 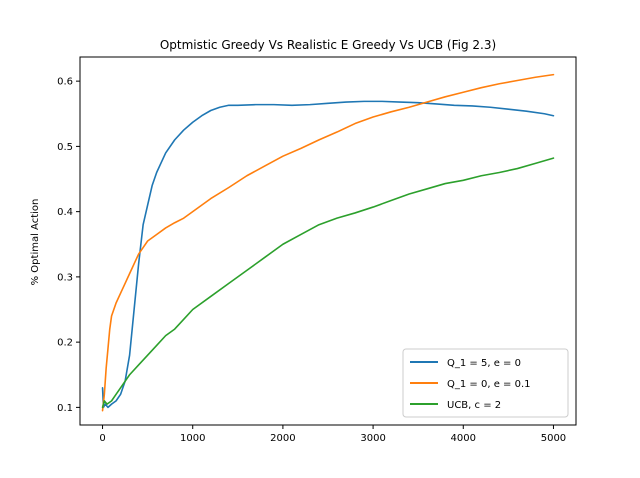 I want to click on x-tick-label: 5000, so click(x=553, y=438).